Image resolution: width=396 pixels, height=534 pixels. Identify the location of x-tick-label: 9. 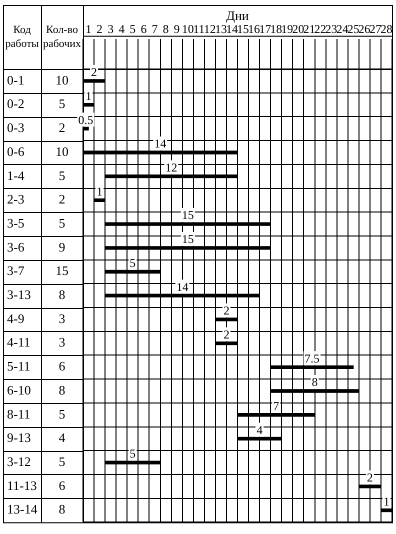
(177, 29).